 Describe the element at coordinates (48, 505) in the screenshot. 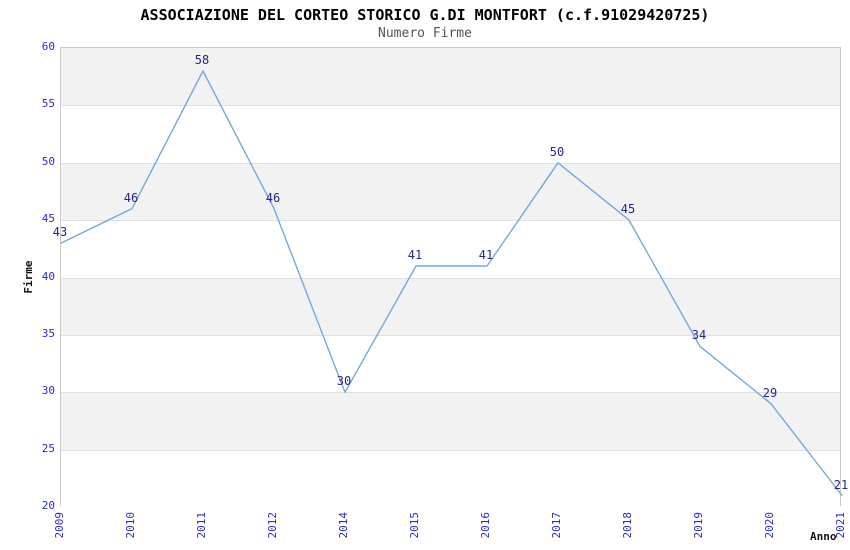

I see `y-tick-label: 20` at that location.